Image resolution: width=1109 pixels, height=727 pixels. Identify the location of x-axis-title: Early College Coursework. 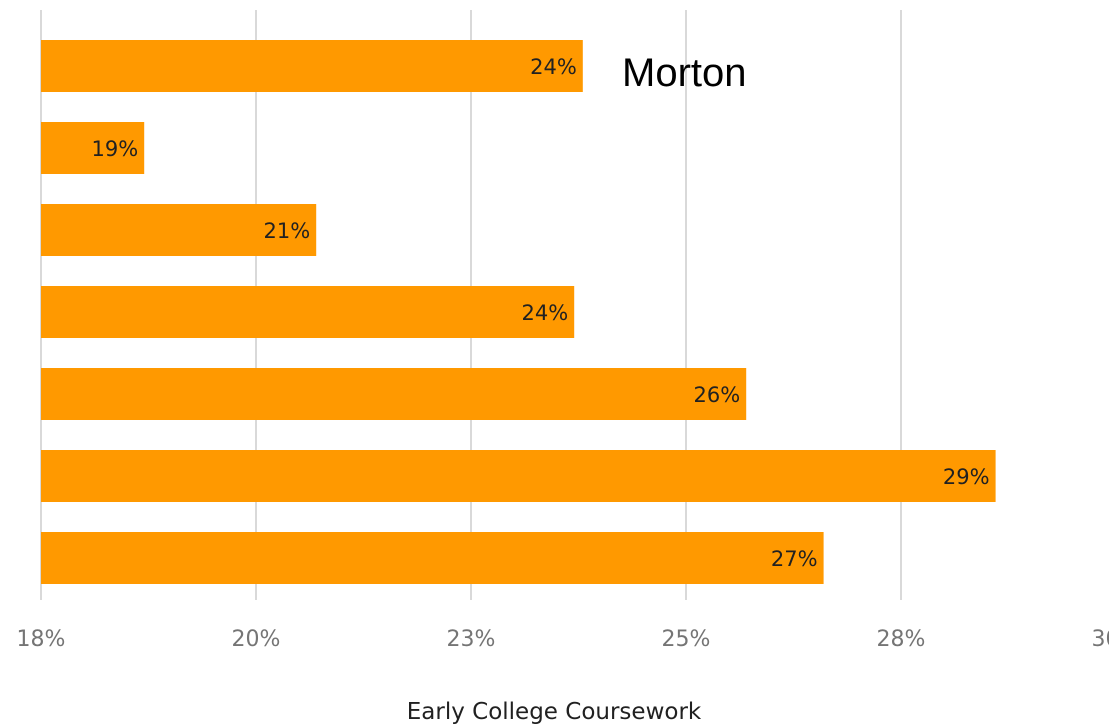
(554, 712).